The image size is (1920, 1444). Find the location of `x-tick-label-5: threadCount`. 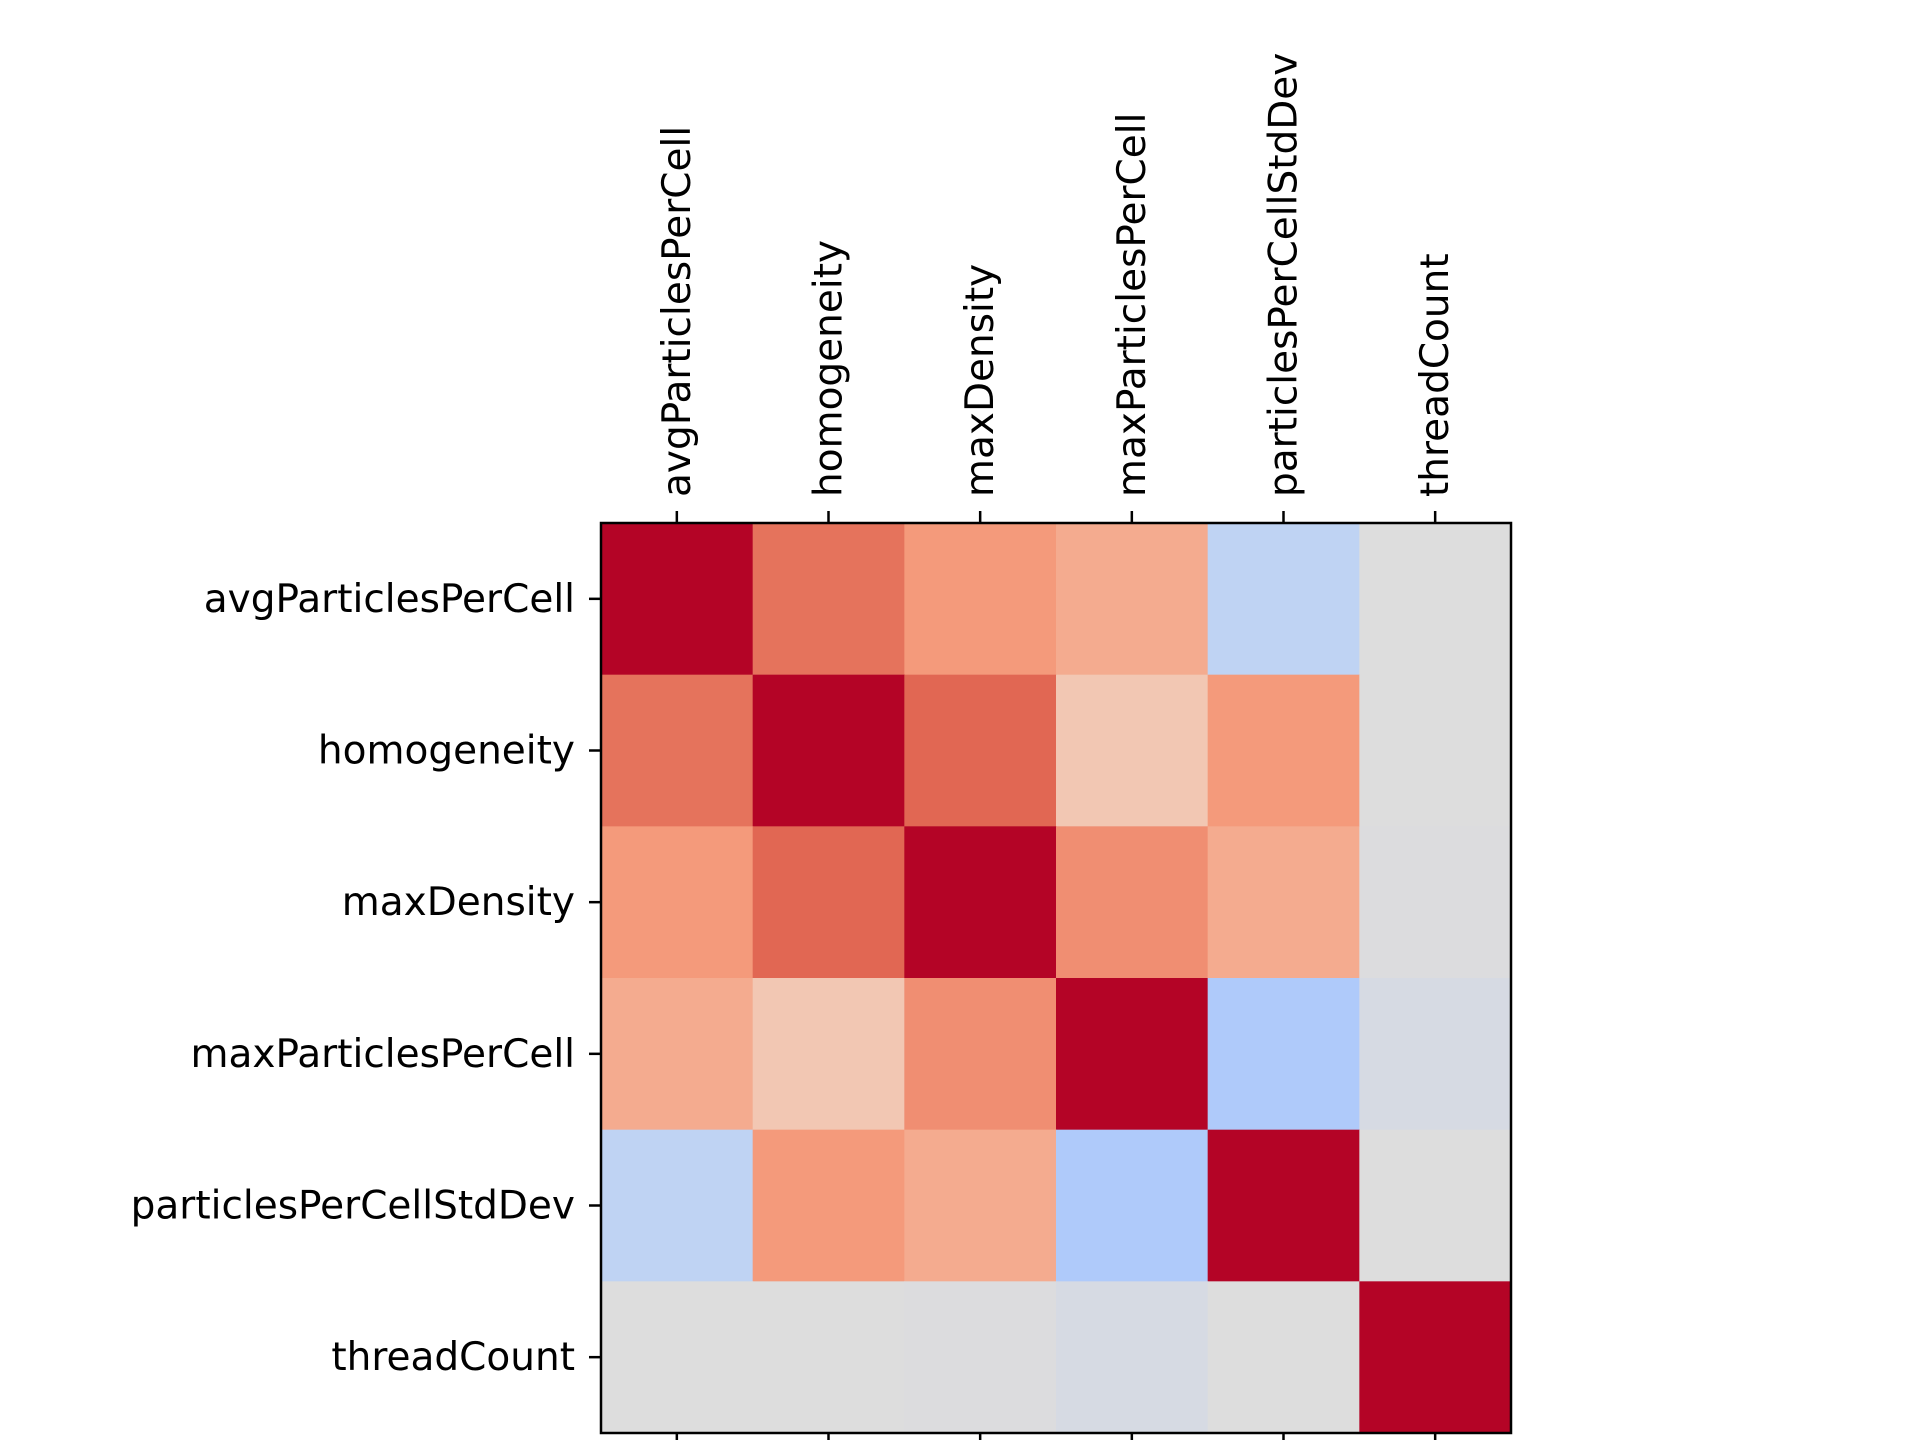

x-tick-label-5: threadCount is located at coordinates (1435, 375).